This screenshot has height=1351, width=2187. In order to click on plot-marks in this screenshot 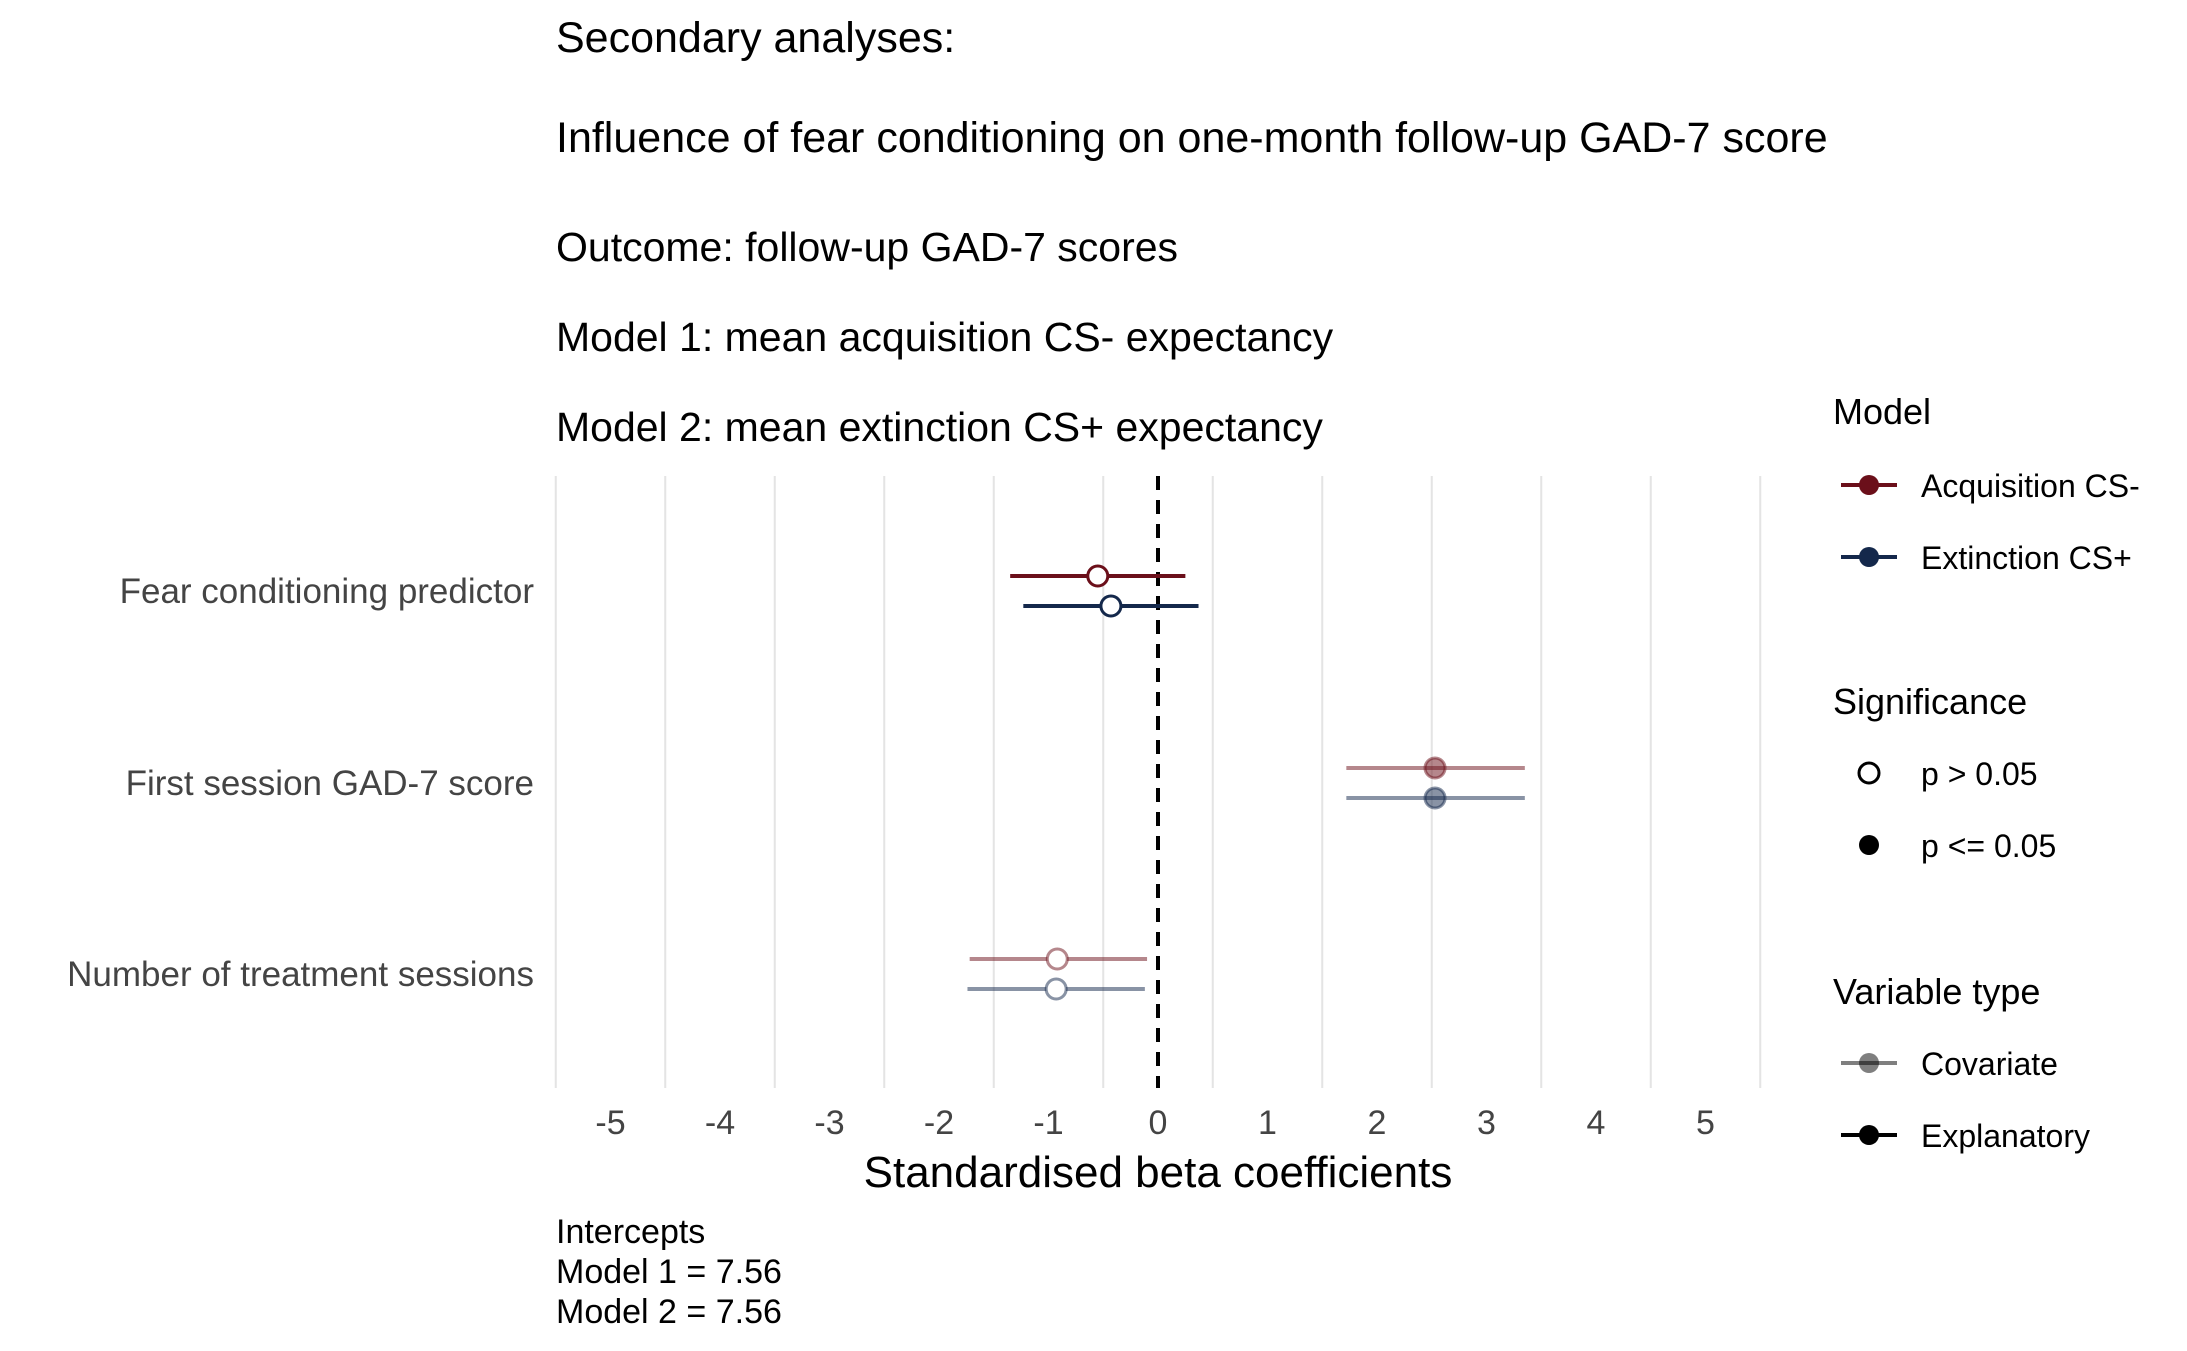, I will do `click(1246, 782)`.